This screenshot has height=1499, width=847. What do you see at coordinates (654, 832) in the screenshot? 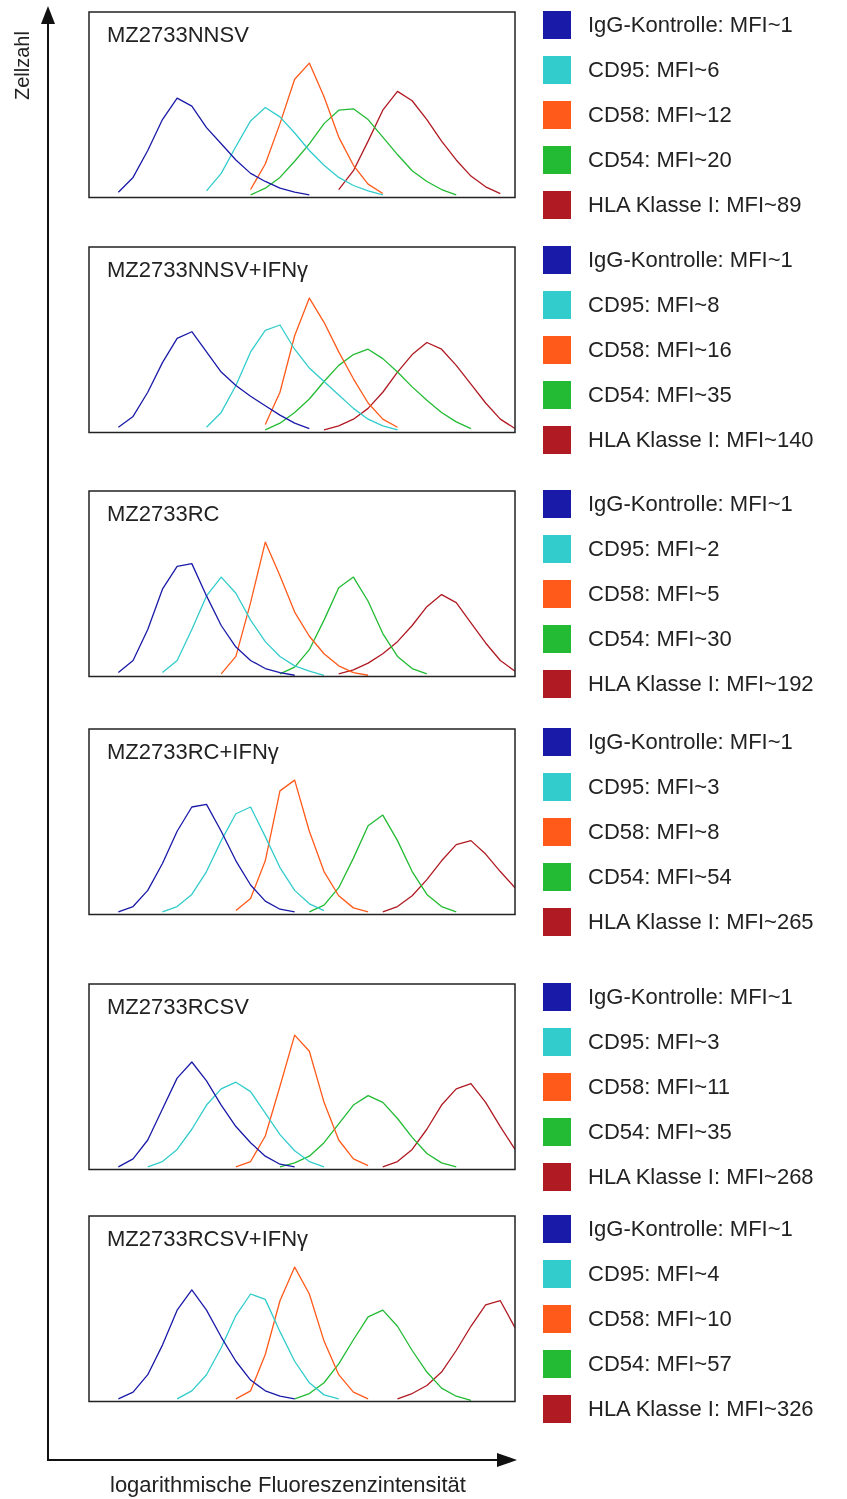
I see `legend-label: CD58: MFI~8` at bounding box center [654, 832].